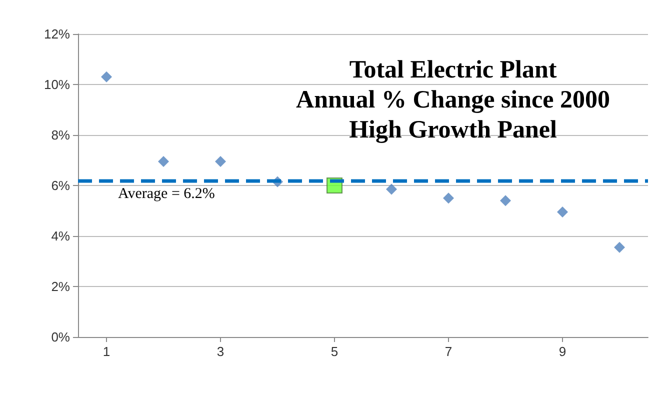  What do you see at coordinates (453, 100) in the screenshot?
I see `text: Total Electric Plant Annual % Change since 2000 High Growth Panel` at bounding box center [453, 100].